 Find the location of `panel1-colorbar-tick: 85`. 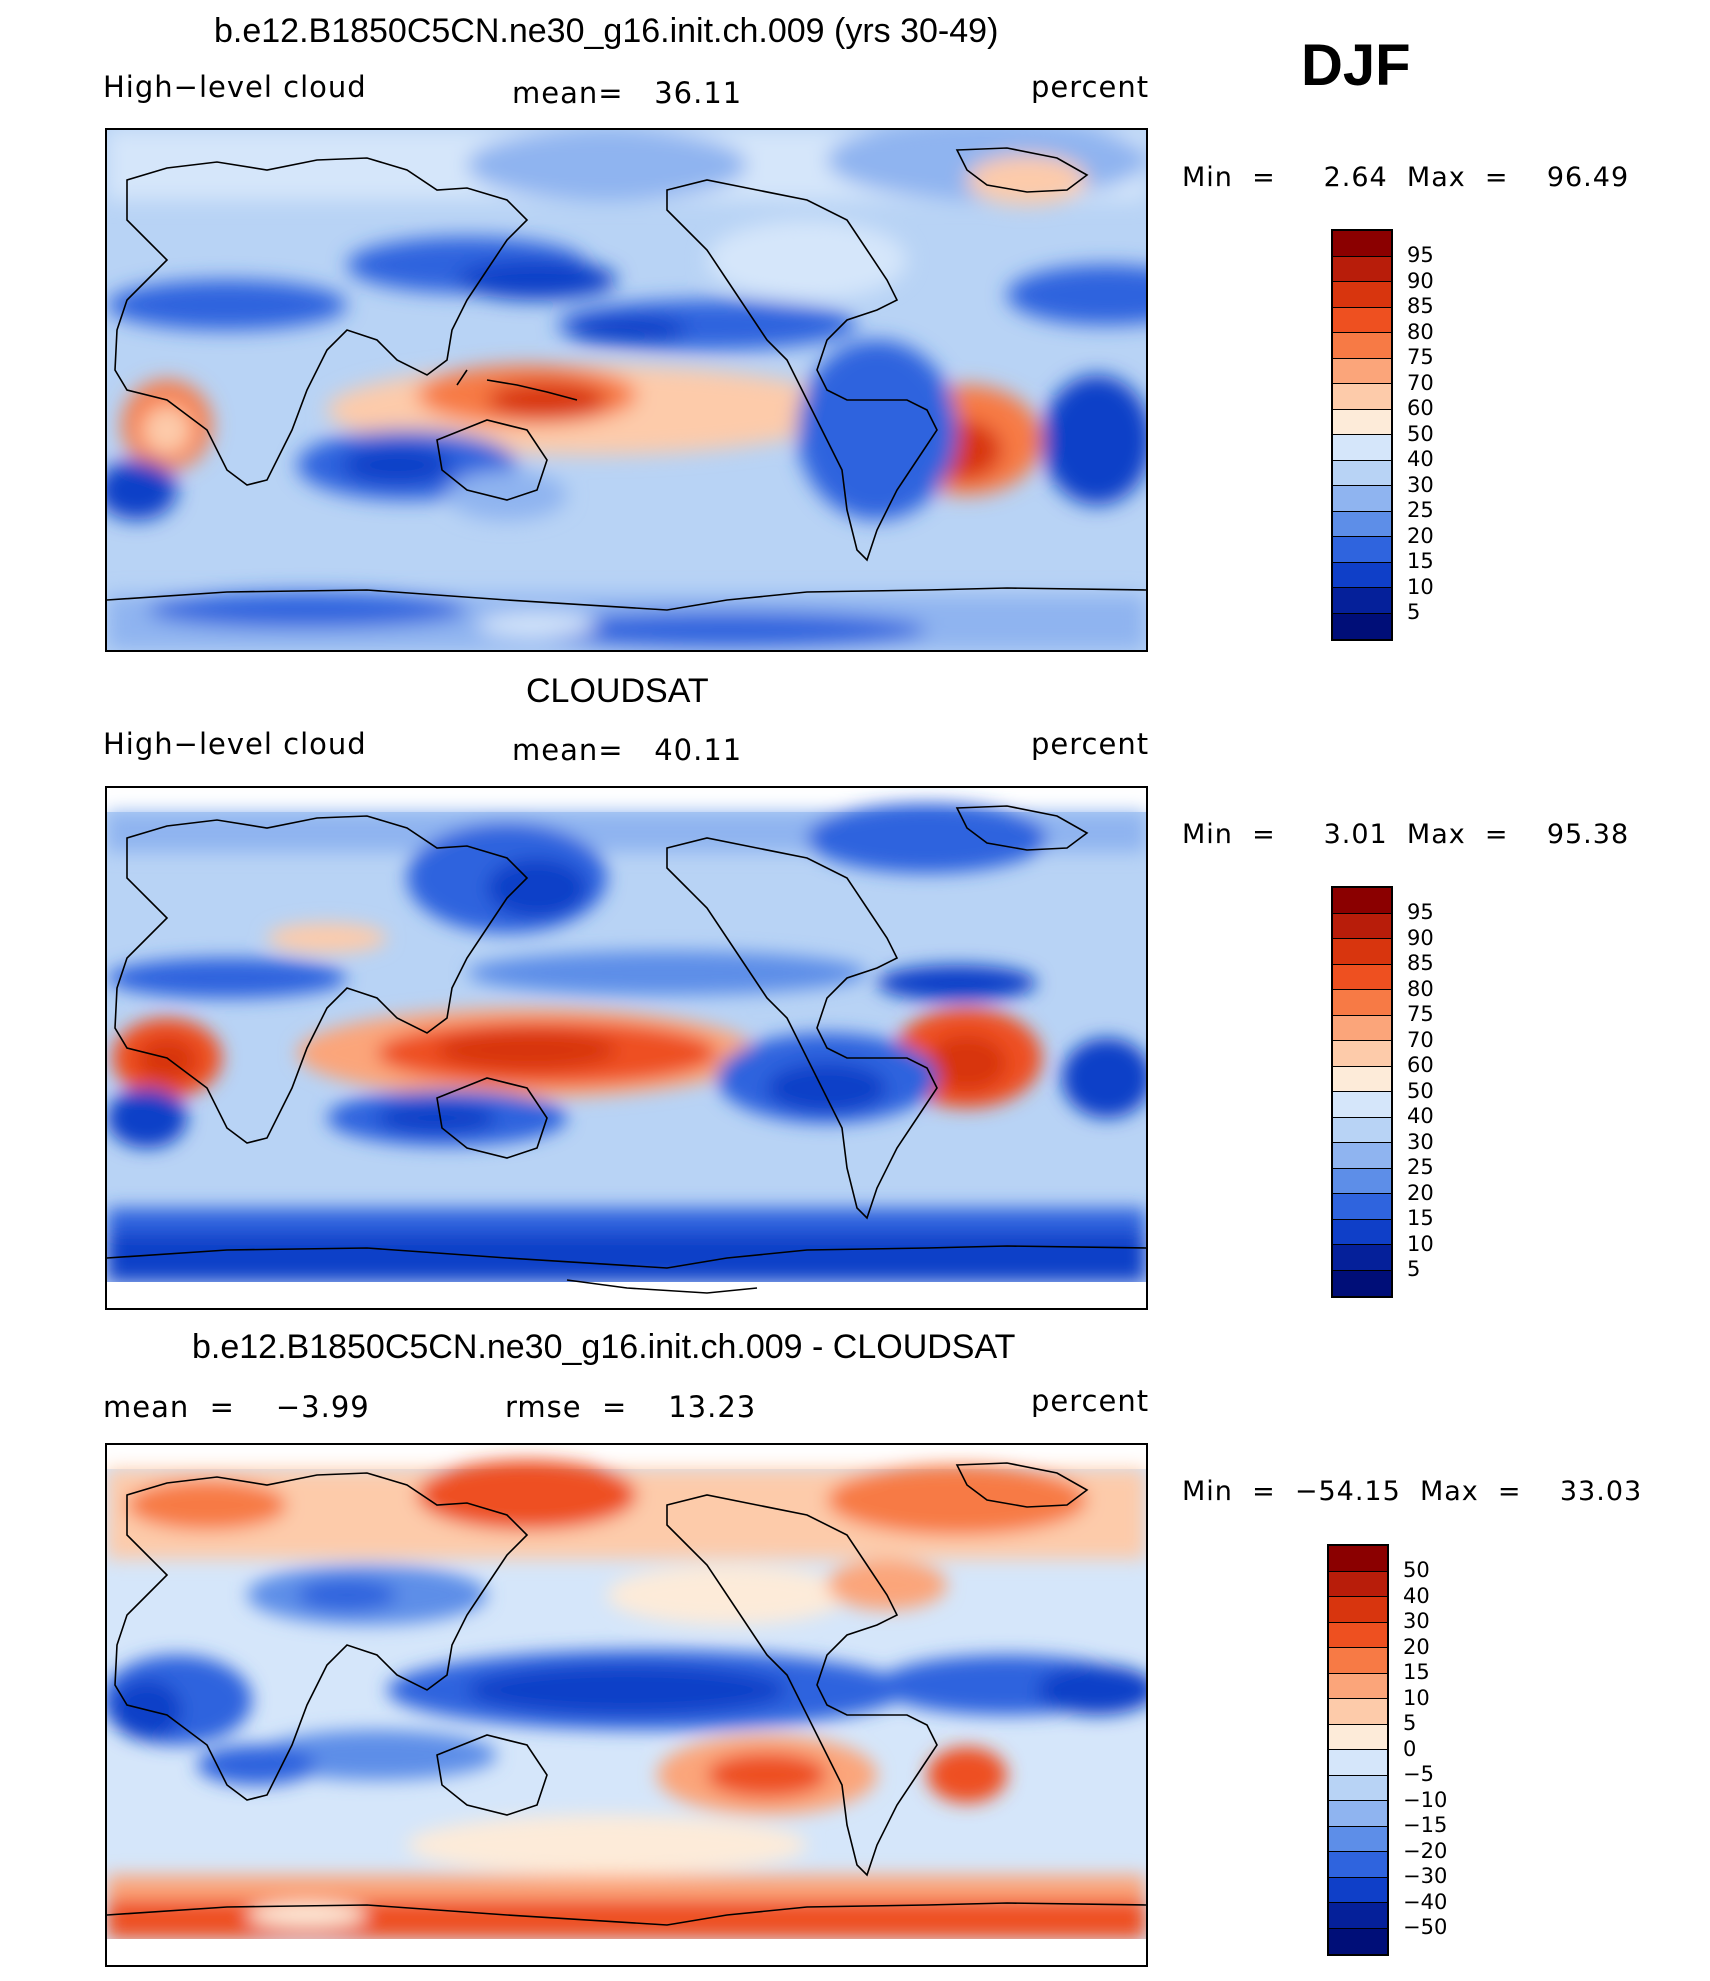

panel1-colorbar-tick: 85 is located at coordinates (1420, 306).